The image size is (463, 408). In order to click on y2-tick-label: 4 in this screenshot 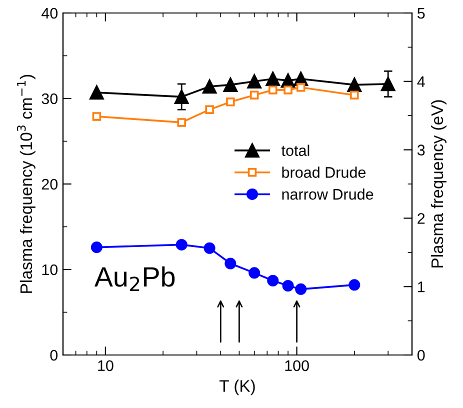, I will do `click(421, 81)`.